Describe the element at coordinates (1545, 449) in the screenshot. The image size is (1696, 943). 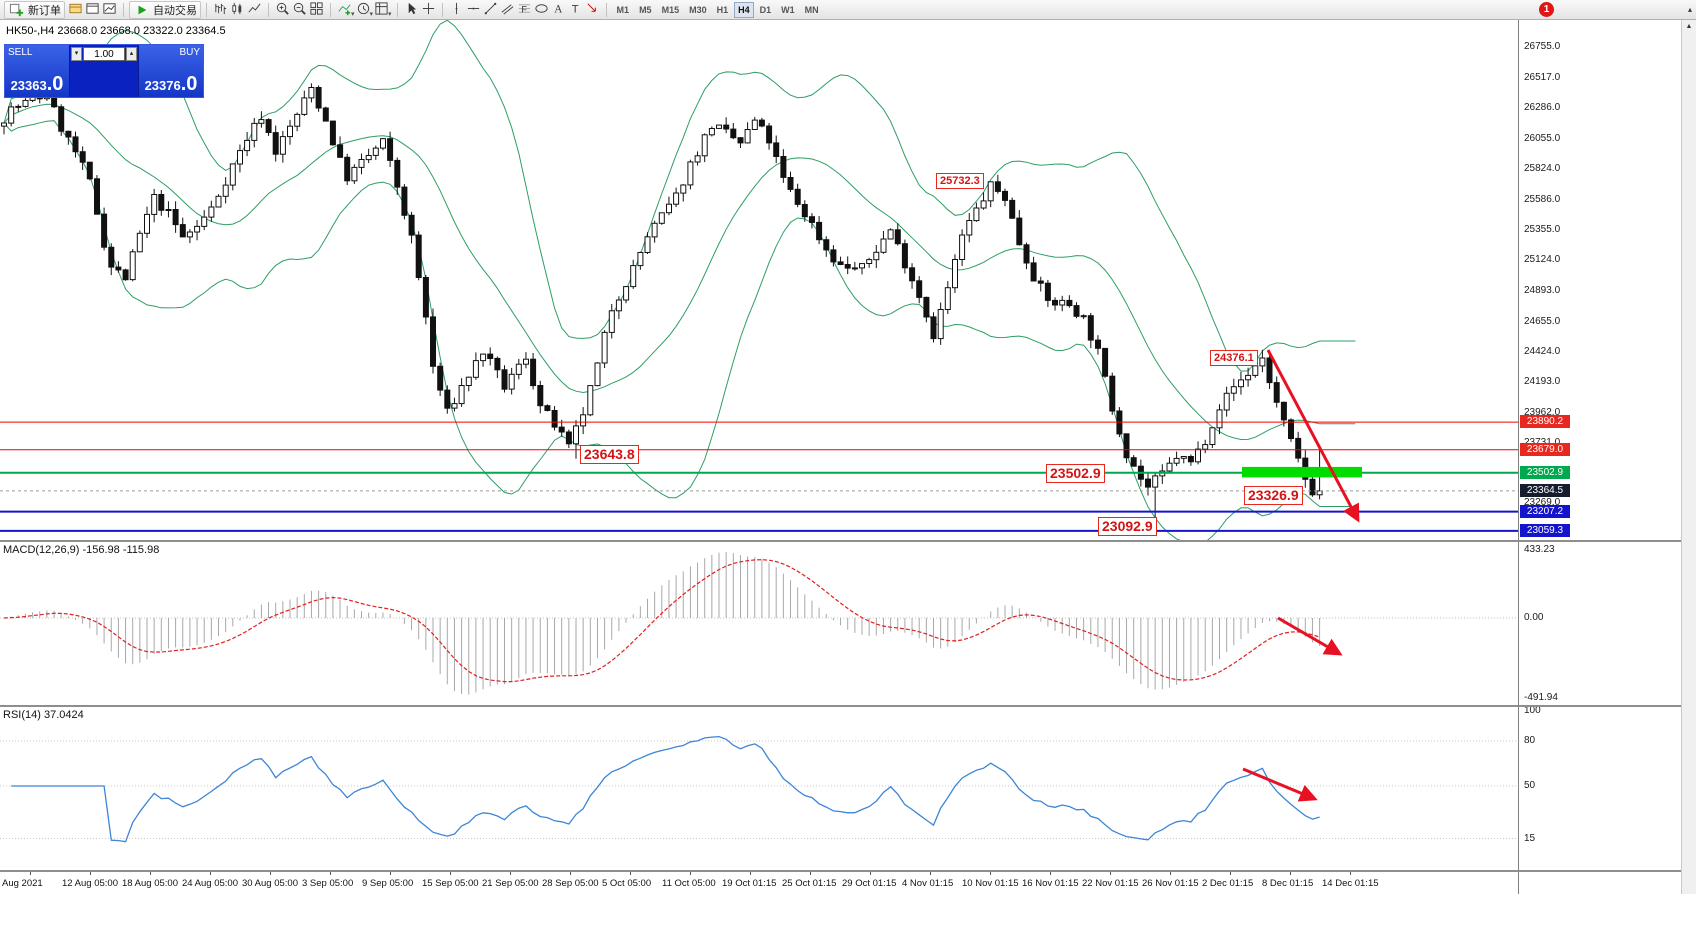
I see `price-level-badge: 23679.0` at that location.